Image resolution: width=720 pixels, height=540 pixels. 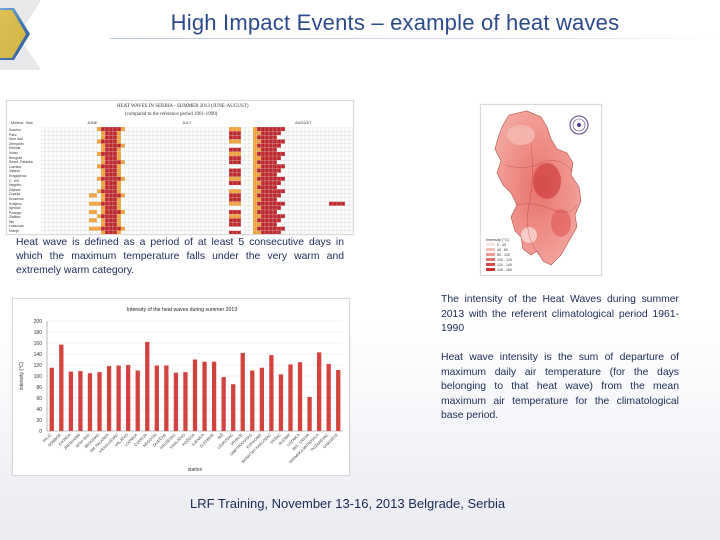 What do you see at coordinates (13, 134) in the screenshot?
I see `table-station: Palic` at bounding box center [13, 134].